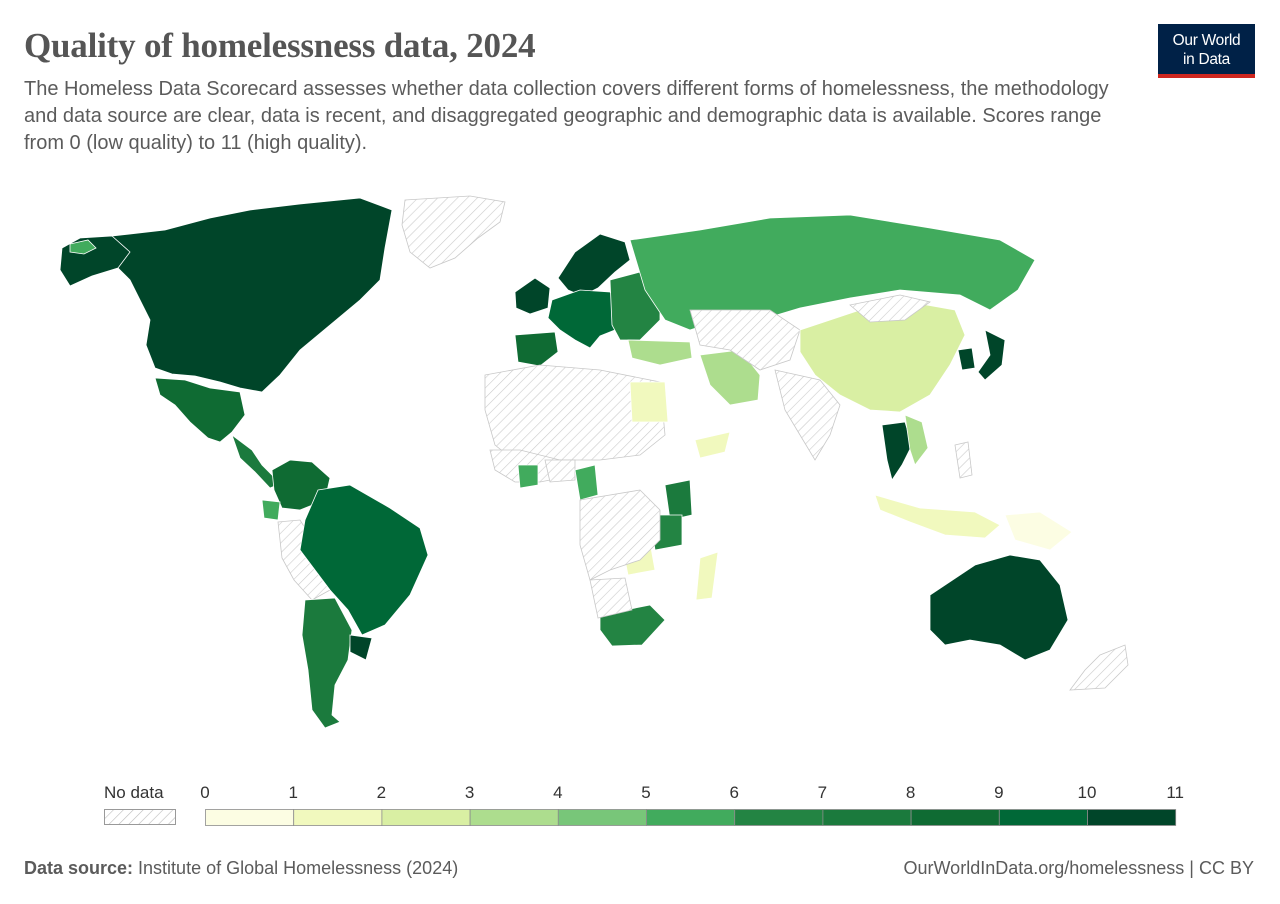  I want to click on legend-tick-3: 3, so click(469, 792).